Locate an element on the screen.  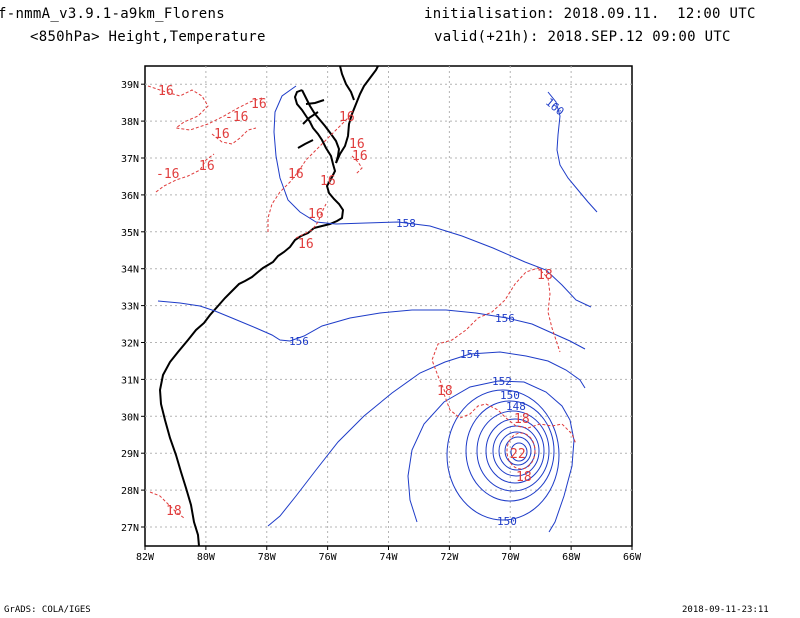
temp-contour-16-sw is located at coordinates (185, 173).